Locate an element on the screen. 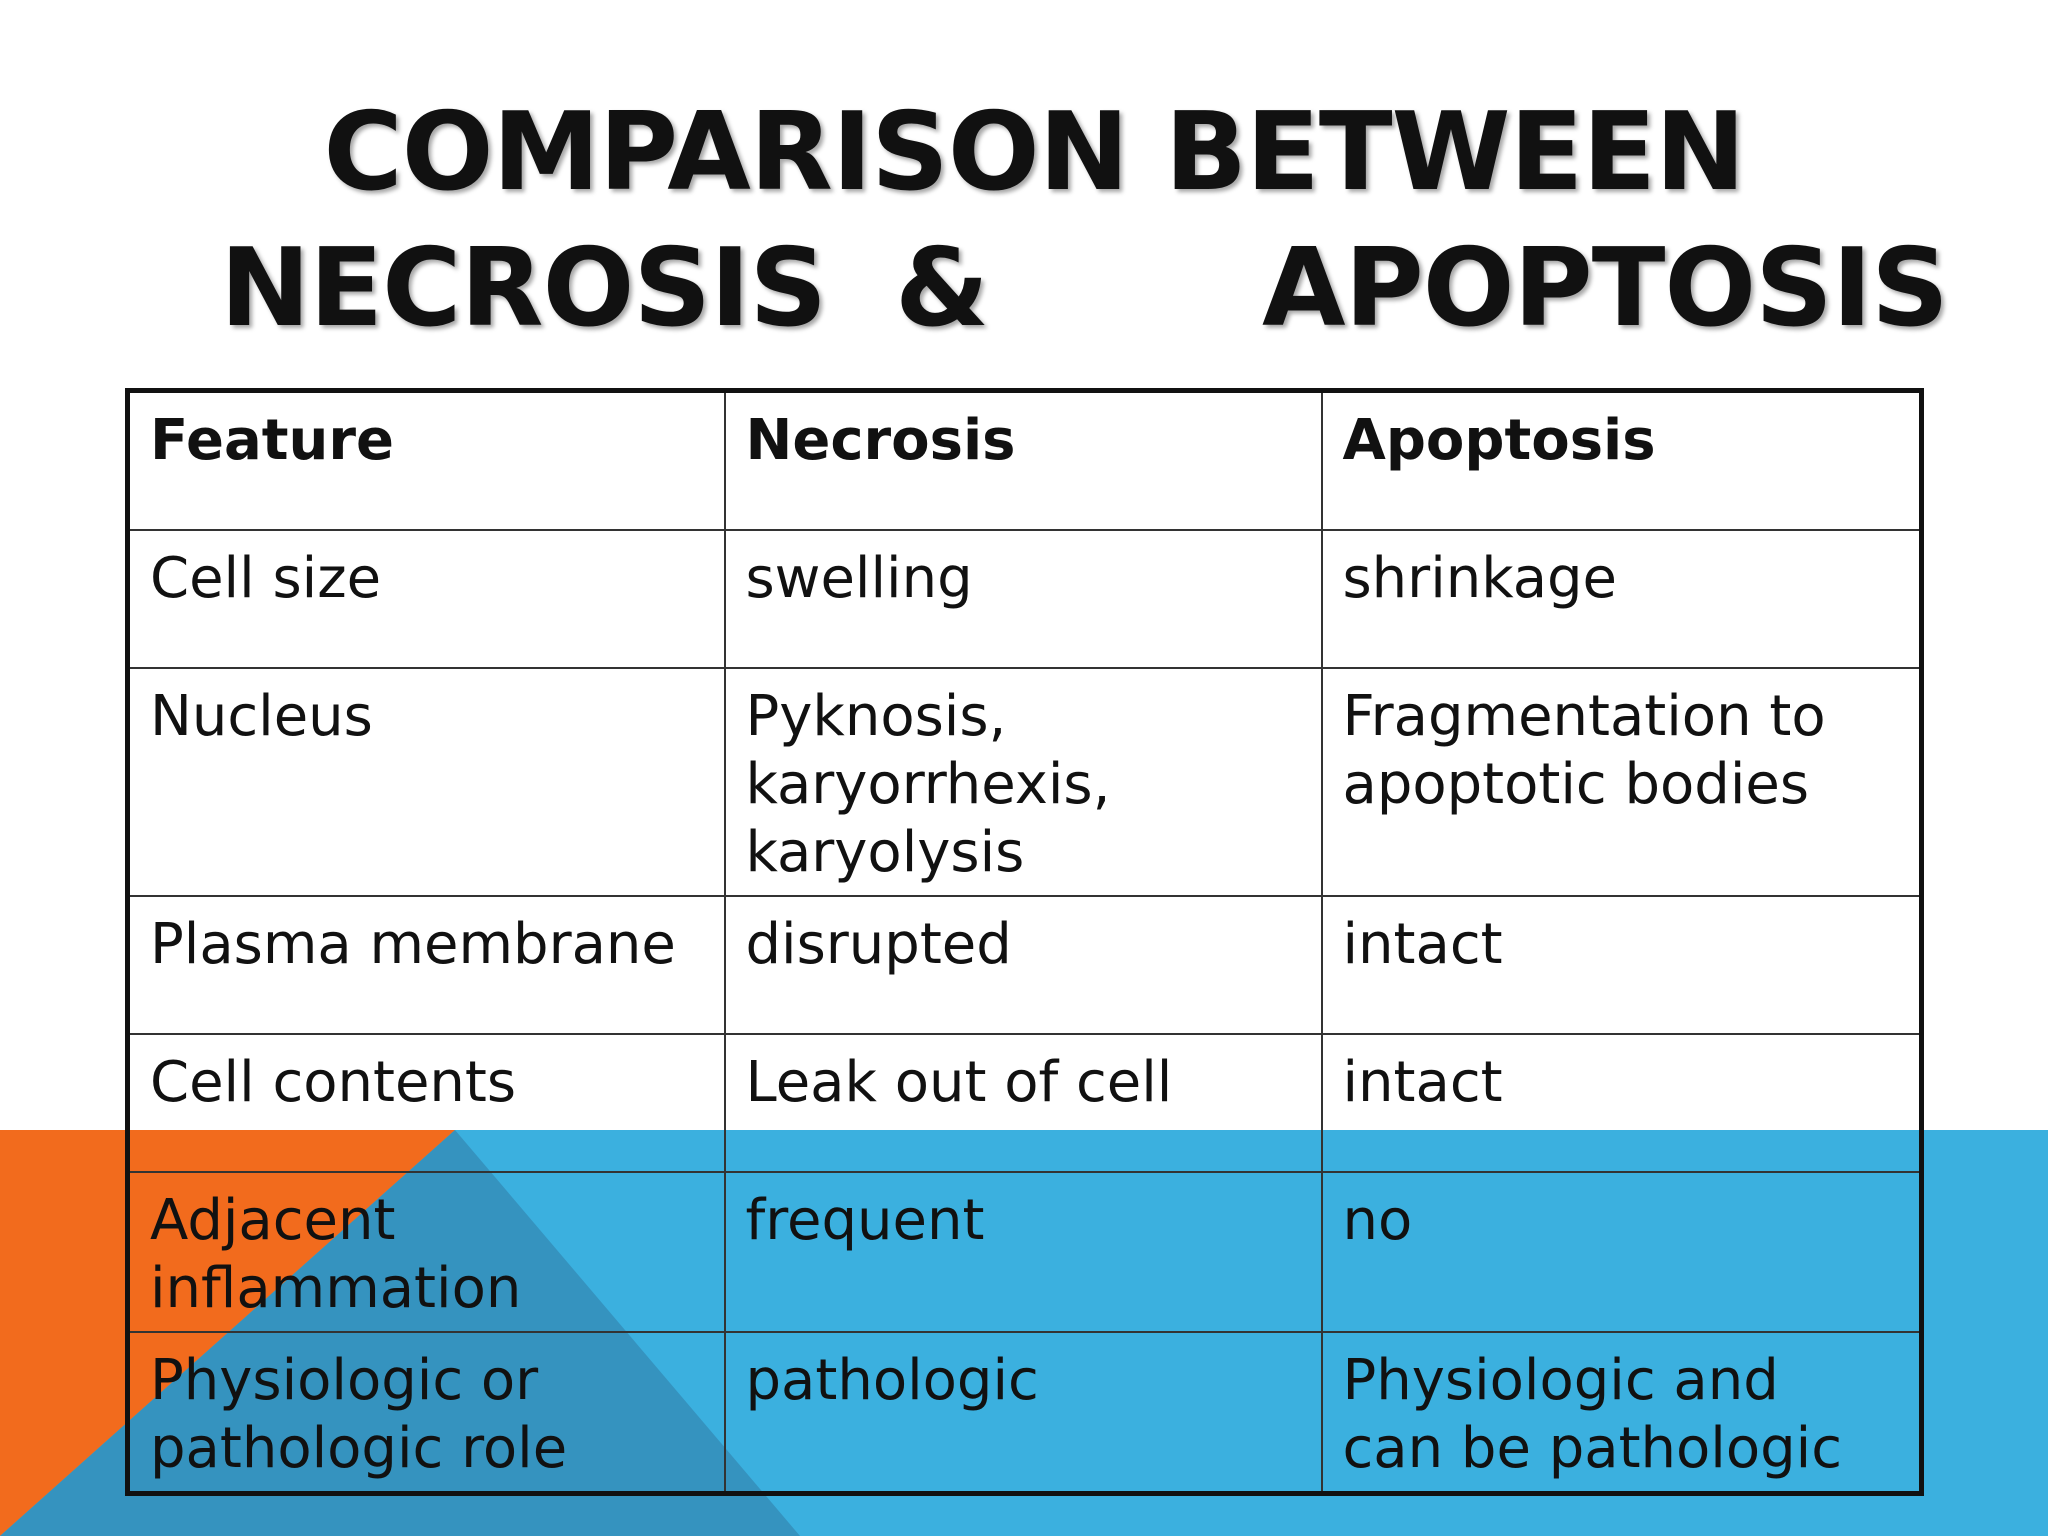 Image resolution: width=2048 pixels, height=1536 pixels. feature-cell: Adjacent inflammation is located at coordinates (426, 1252).